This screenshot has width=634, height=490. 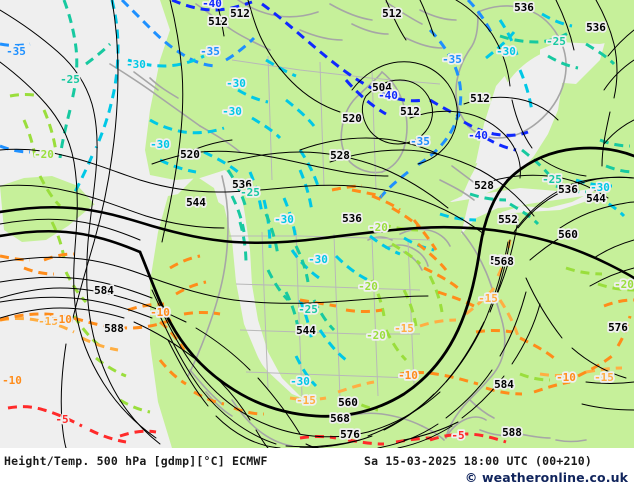 I want to click on temperature-contour-label: -25-25, so click(x=69, y=79).